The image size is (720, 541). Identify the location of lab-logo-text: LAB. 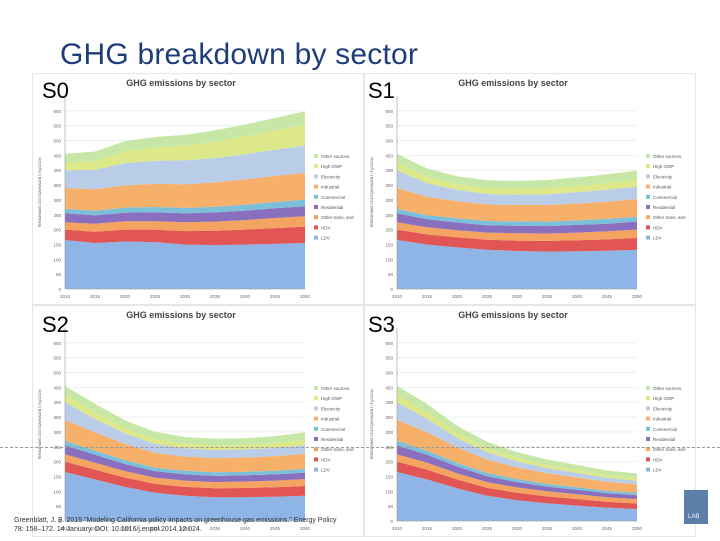
(694, 517).